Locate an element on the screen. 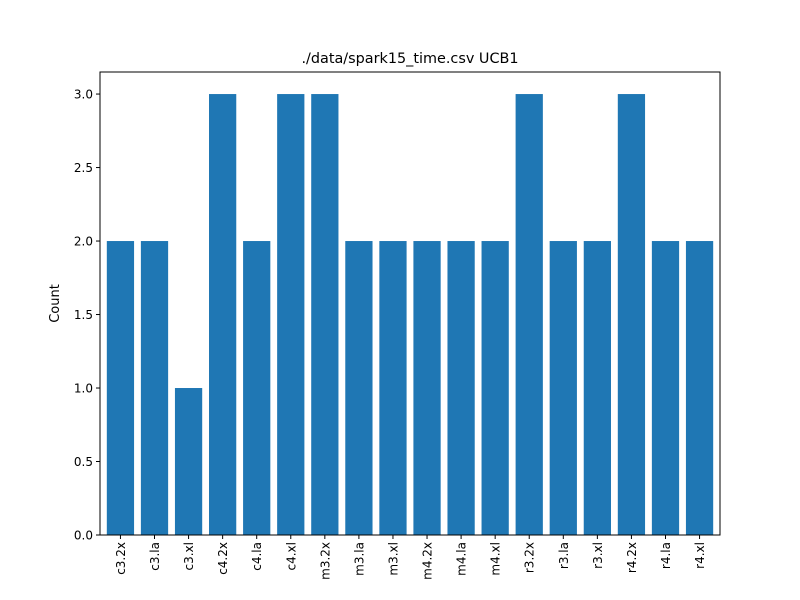 The height and width of the screenshot is (600, 800). y-tick-label: 0.5 is located at coordinates (83, 462).